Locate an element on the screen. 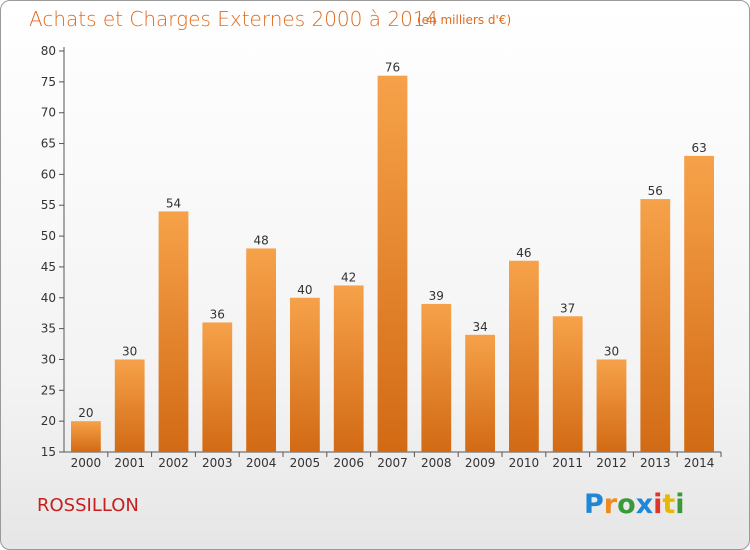 The image size is (750, 550). data-label: 20 is located at coordinates (85, 413).